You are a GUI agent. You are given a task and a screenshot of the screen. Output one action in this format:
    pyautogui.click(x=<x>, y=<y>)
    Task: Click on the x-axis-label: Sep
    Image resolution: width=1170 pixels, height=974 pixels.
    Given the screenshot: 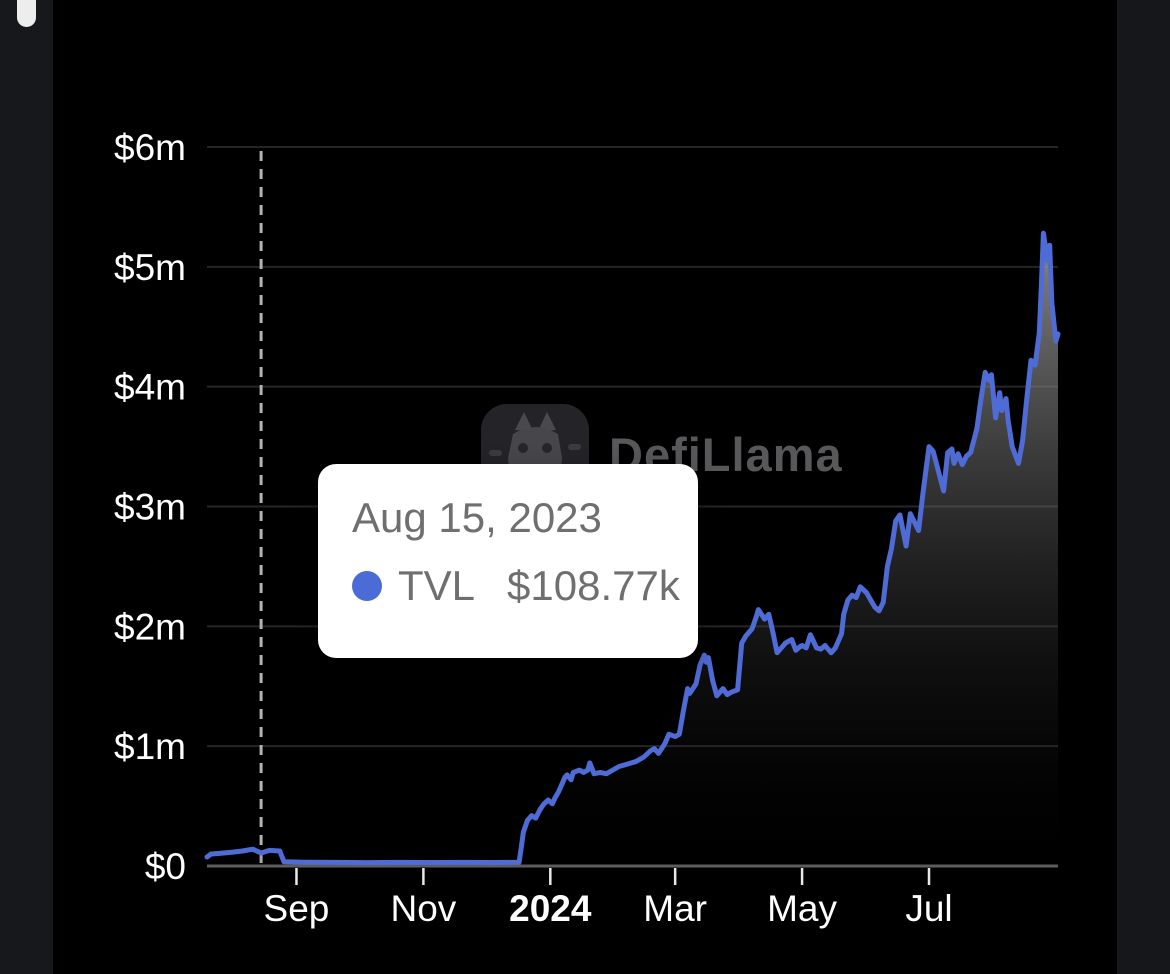 What is the action you would take?
    pyautogui.click(x=297, y=908)
    